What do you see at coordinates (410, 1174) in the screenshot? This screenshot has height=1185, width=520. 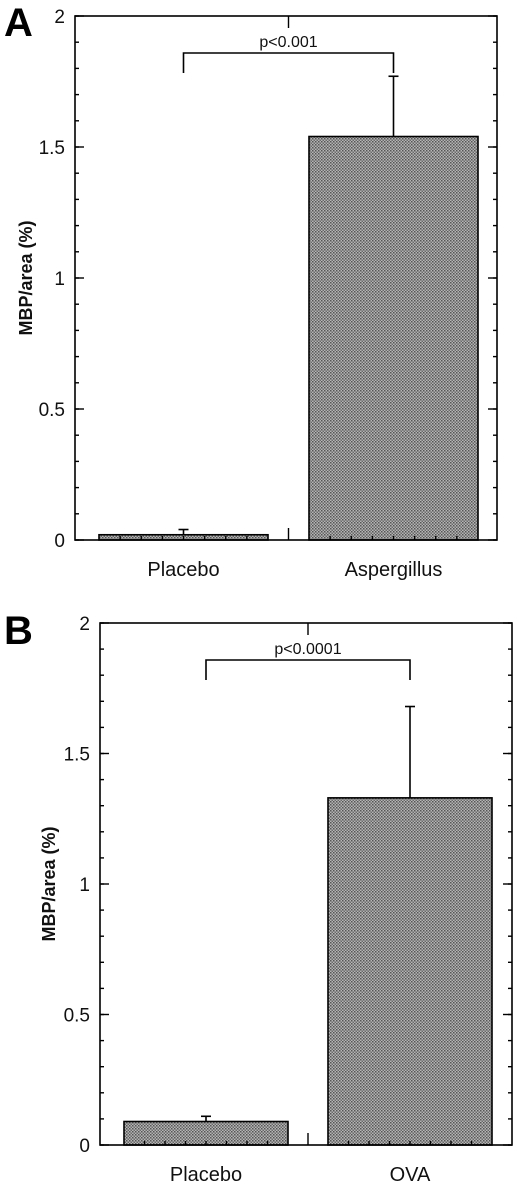 I see `x-tick-label-ova: OVA` at bounding box center [410, 1174].